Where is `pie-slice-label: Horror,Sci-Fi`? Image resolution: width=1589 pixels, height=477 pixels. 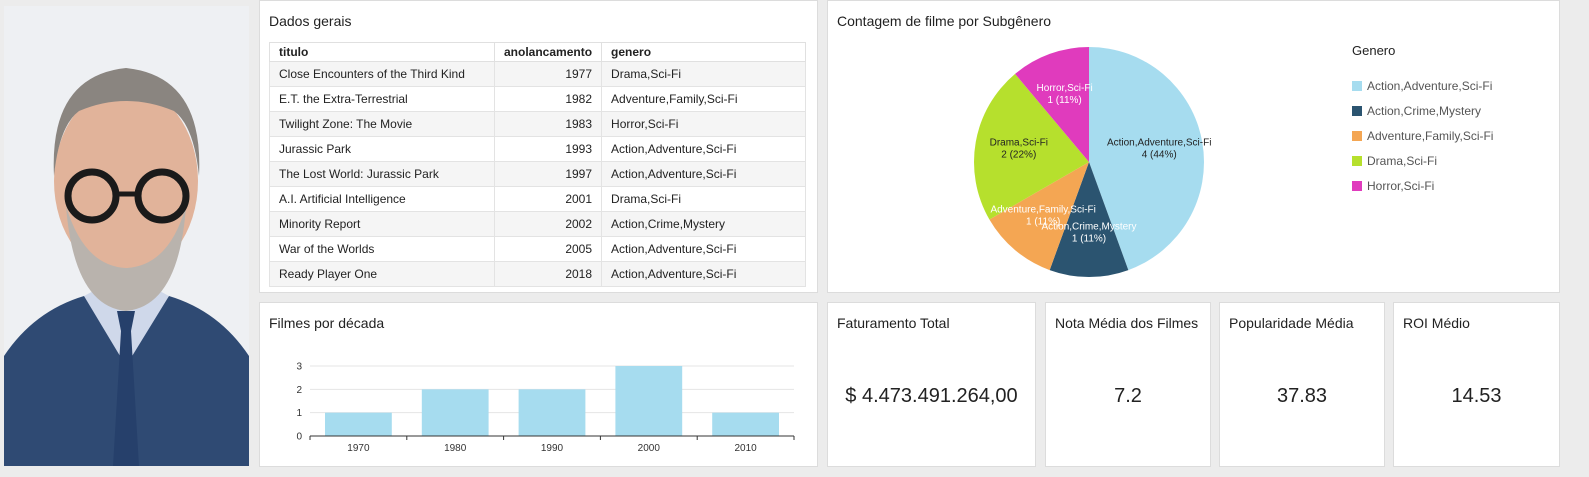
pie-slice-label: Horror,Sci-Fi is located at coordinates (1065, 88).